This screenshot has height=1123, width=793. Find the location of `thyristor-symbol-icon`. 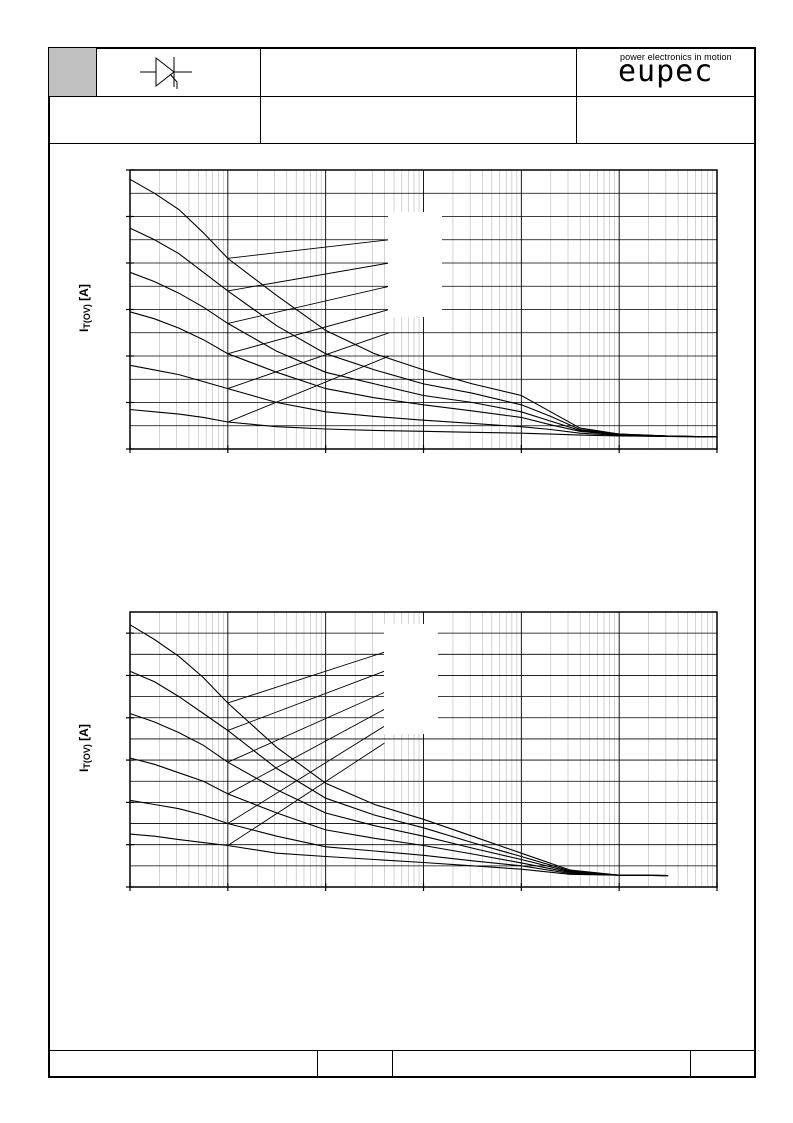

thyristor-symbol-icon is located at coordinates (166, 72).